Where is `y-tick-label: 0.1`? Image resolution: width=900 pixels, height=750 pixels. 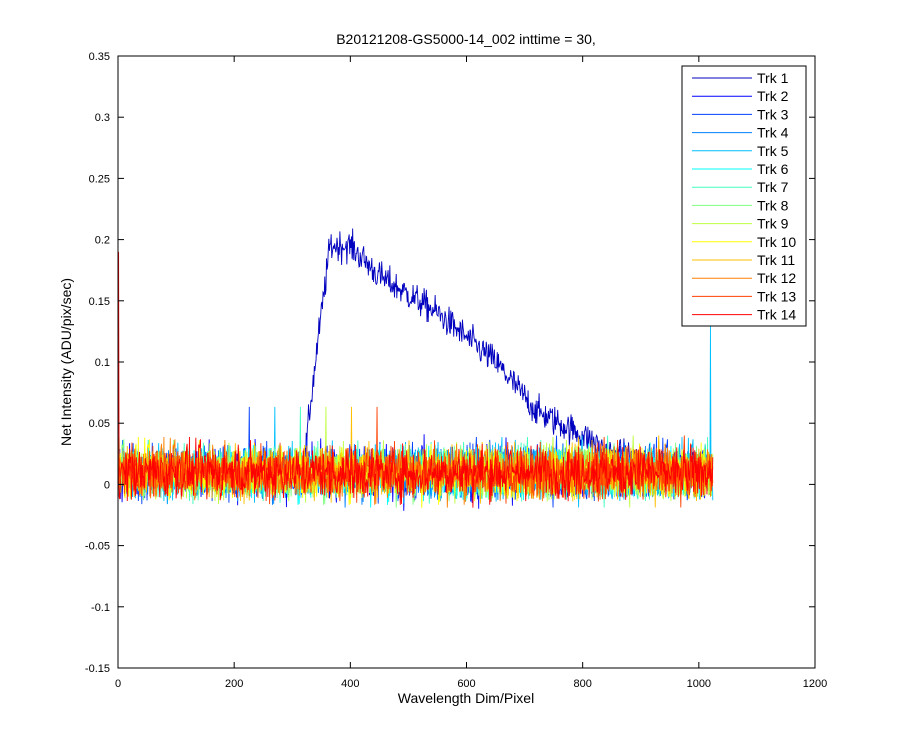 y-tick-label: 0.1 is located at coordinates (102, 363).